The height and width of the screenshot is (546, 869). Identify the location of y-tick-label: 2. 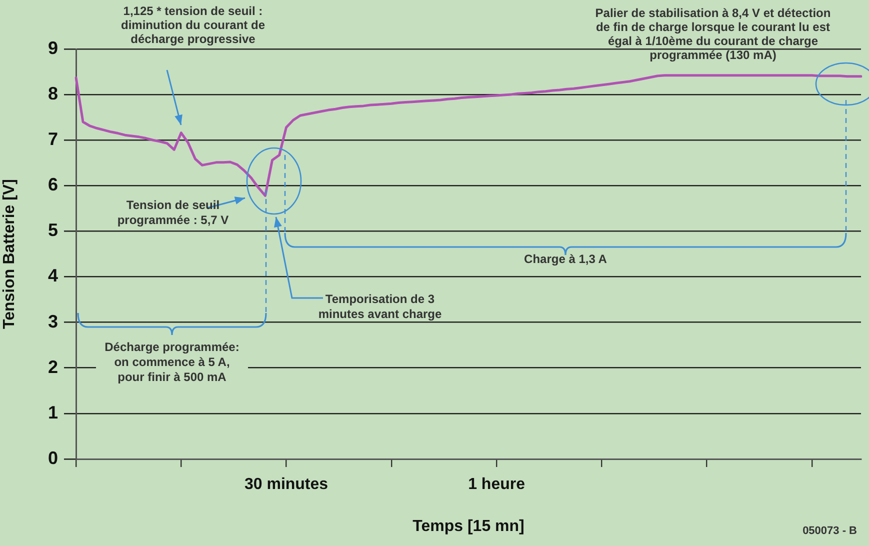
(53, 366).